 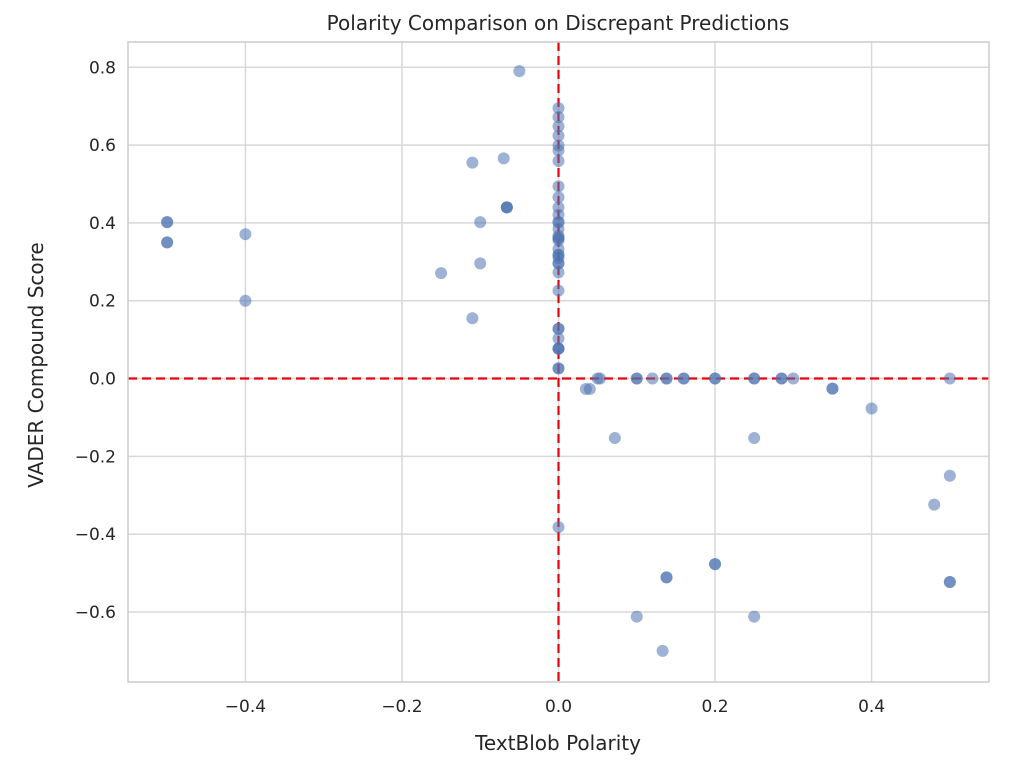 I want to click on y-tick-label: 0.2, so click(x=102, y=302).